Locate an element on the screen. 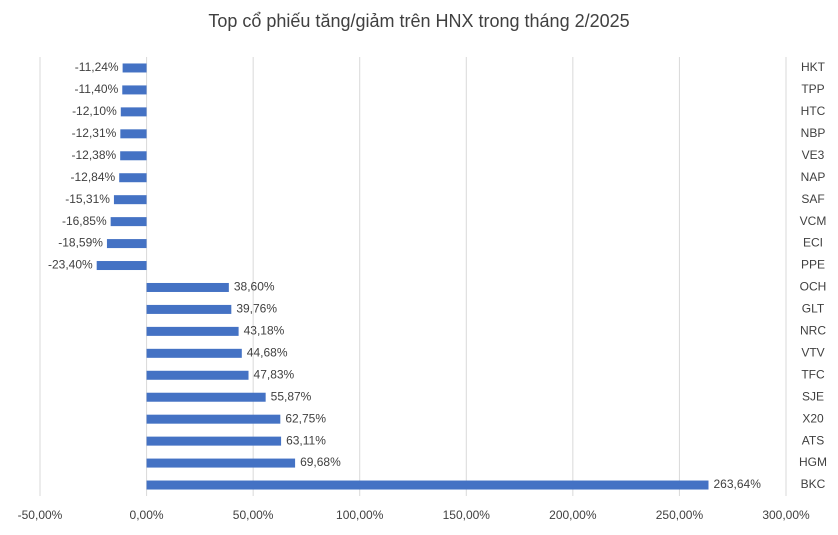 This screenshot has width=838, height=535. data-label: 44,68% is located at coordinates (267, 352).